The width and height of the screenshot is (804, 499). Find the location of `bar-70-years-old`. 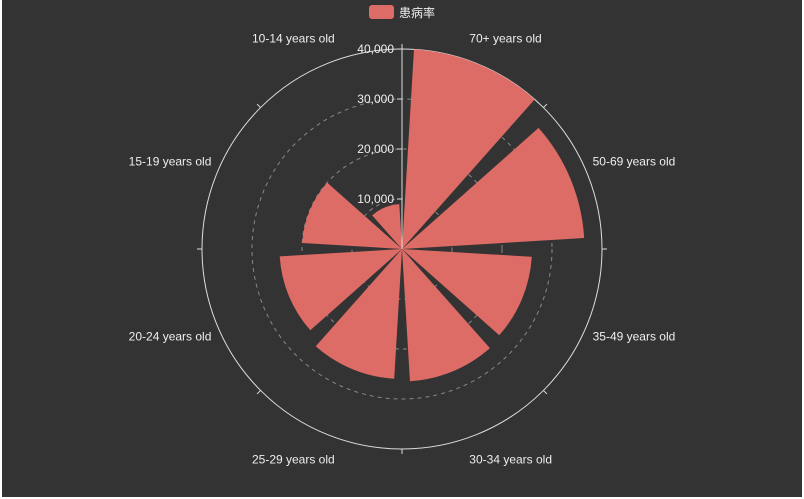

bar-70-years-old is located at coordinates (468, 149).